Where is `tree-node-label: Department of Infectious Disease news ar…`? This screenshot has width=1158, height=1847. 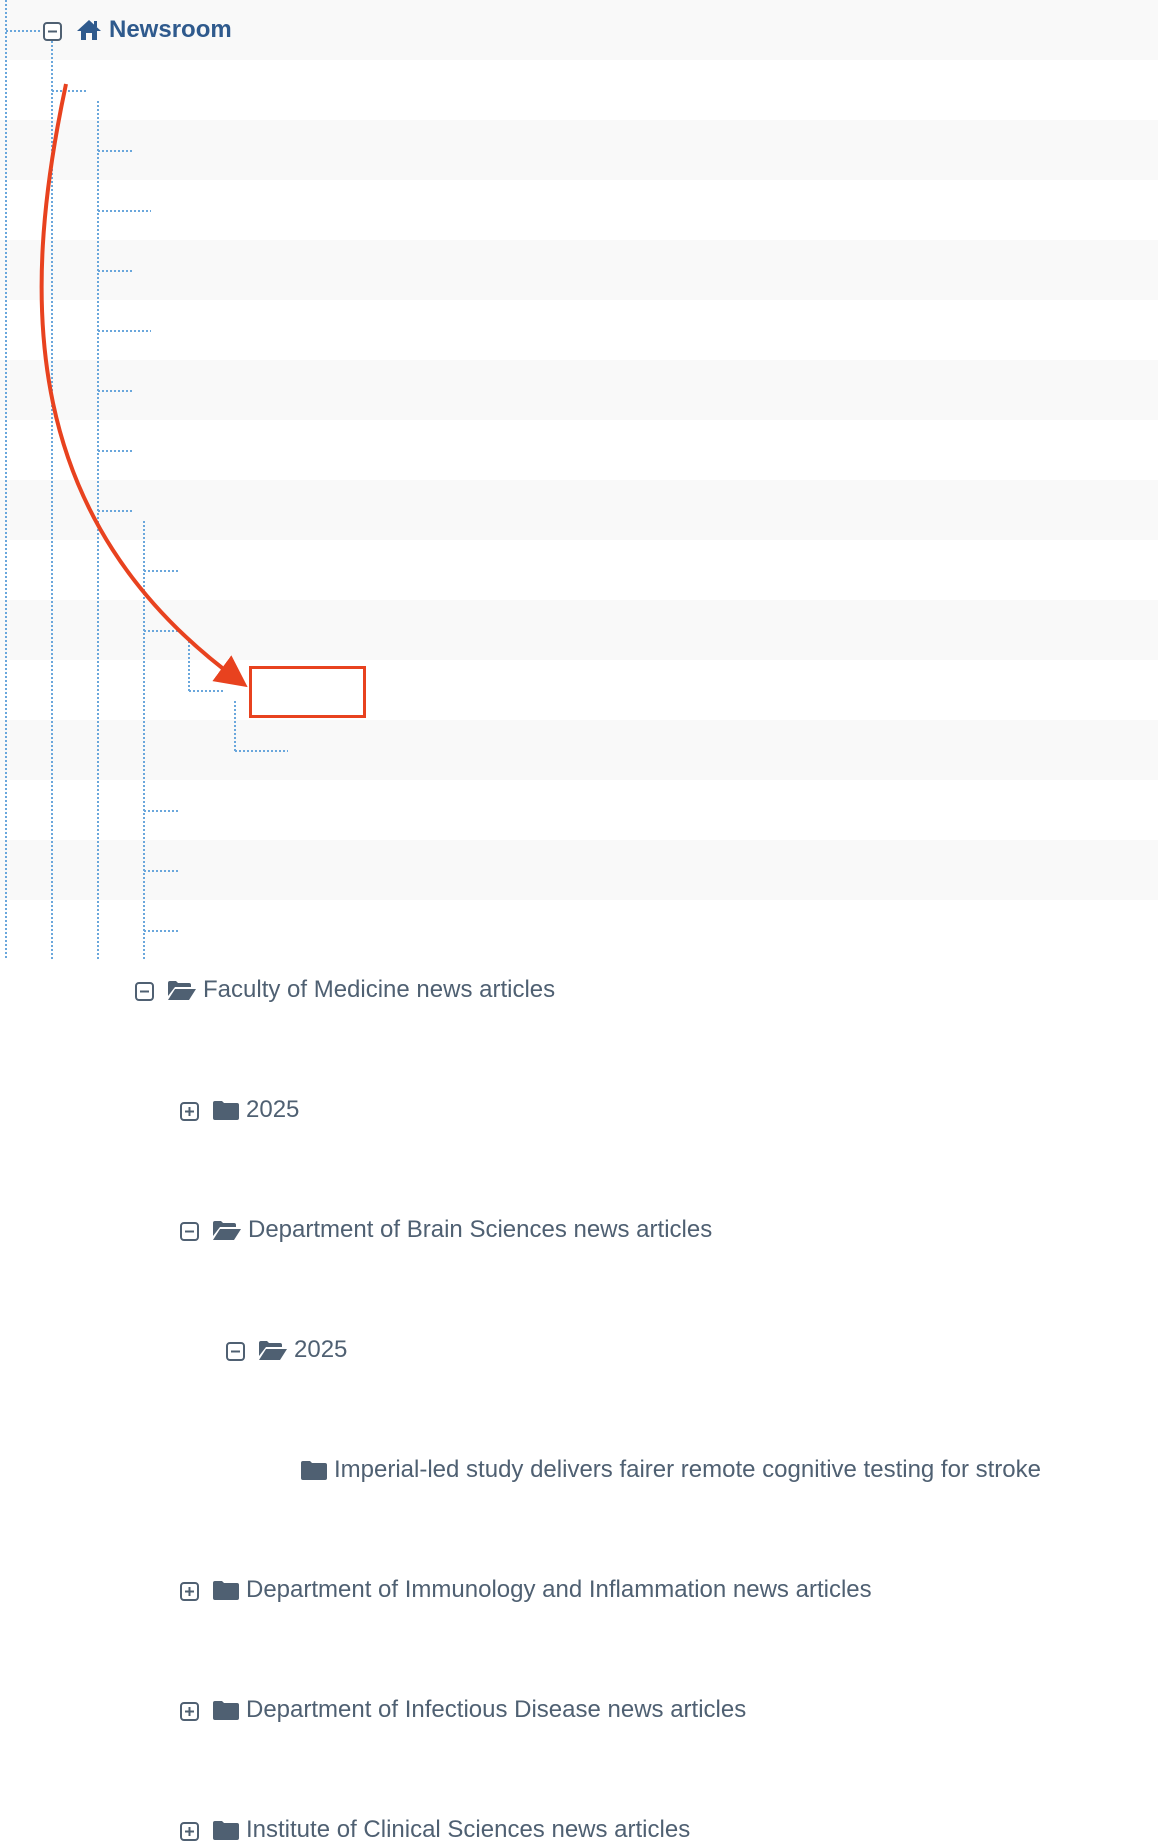 tree-node-label: Department of Infectious Disease news ar… is located at coordinates (496, 1709).